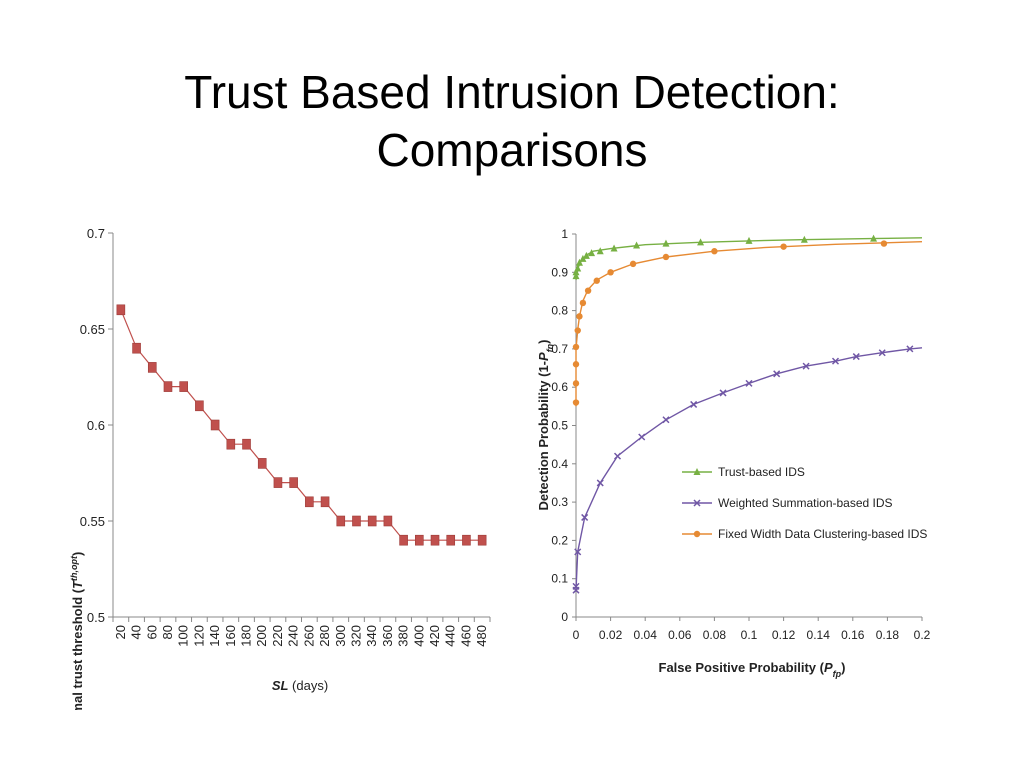 The height and width of the screenshot is (768, 1024). I want to click on left-y-tick-label: 0.7, so click(96, 233).